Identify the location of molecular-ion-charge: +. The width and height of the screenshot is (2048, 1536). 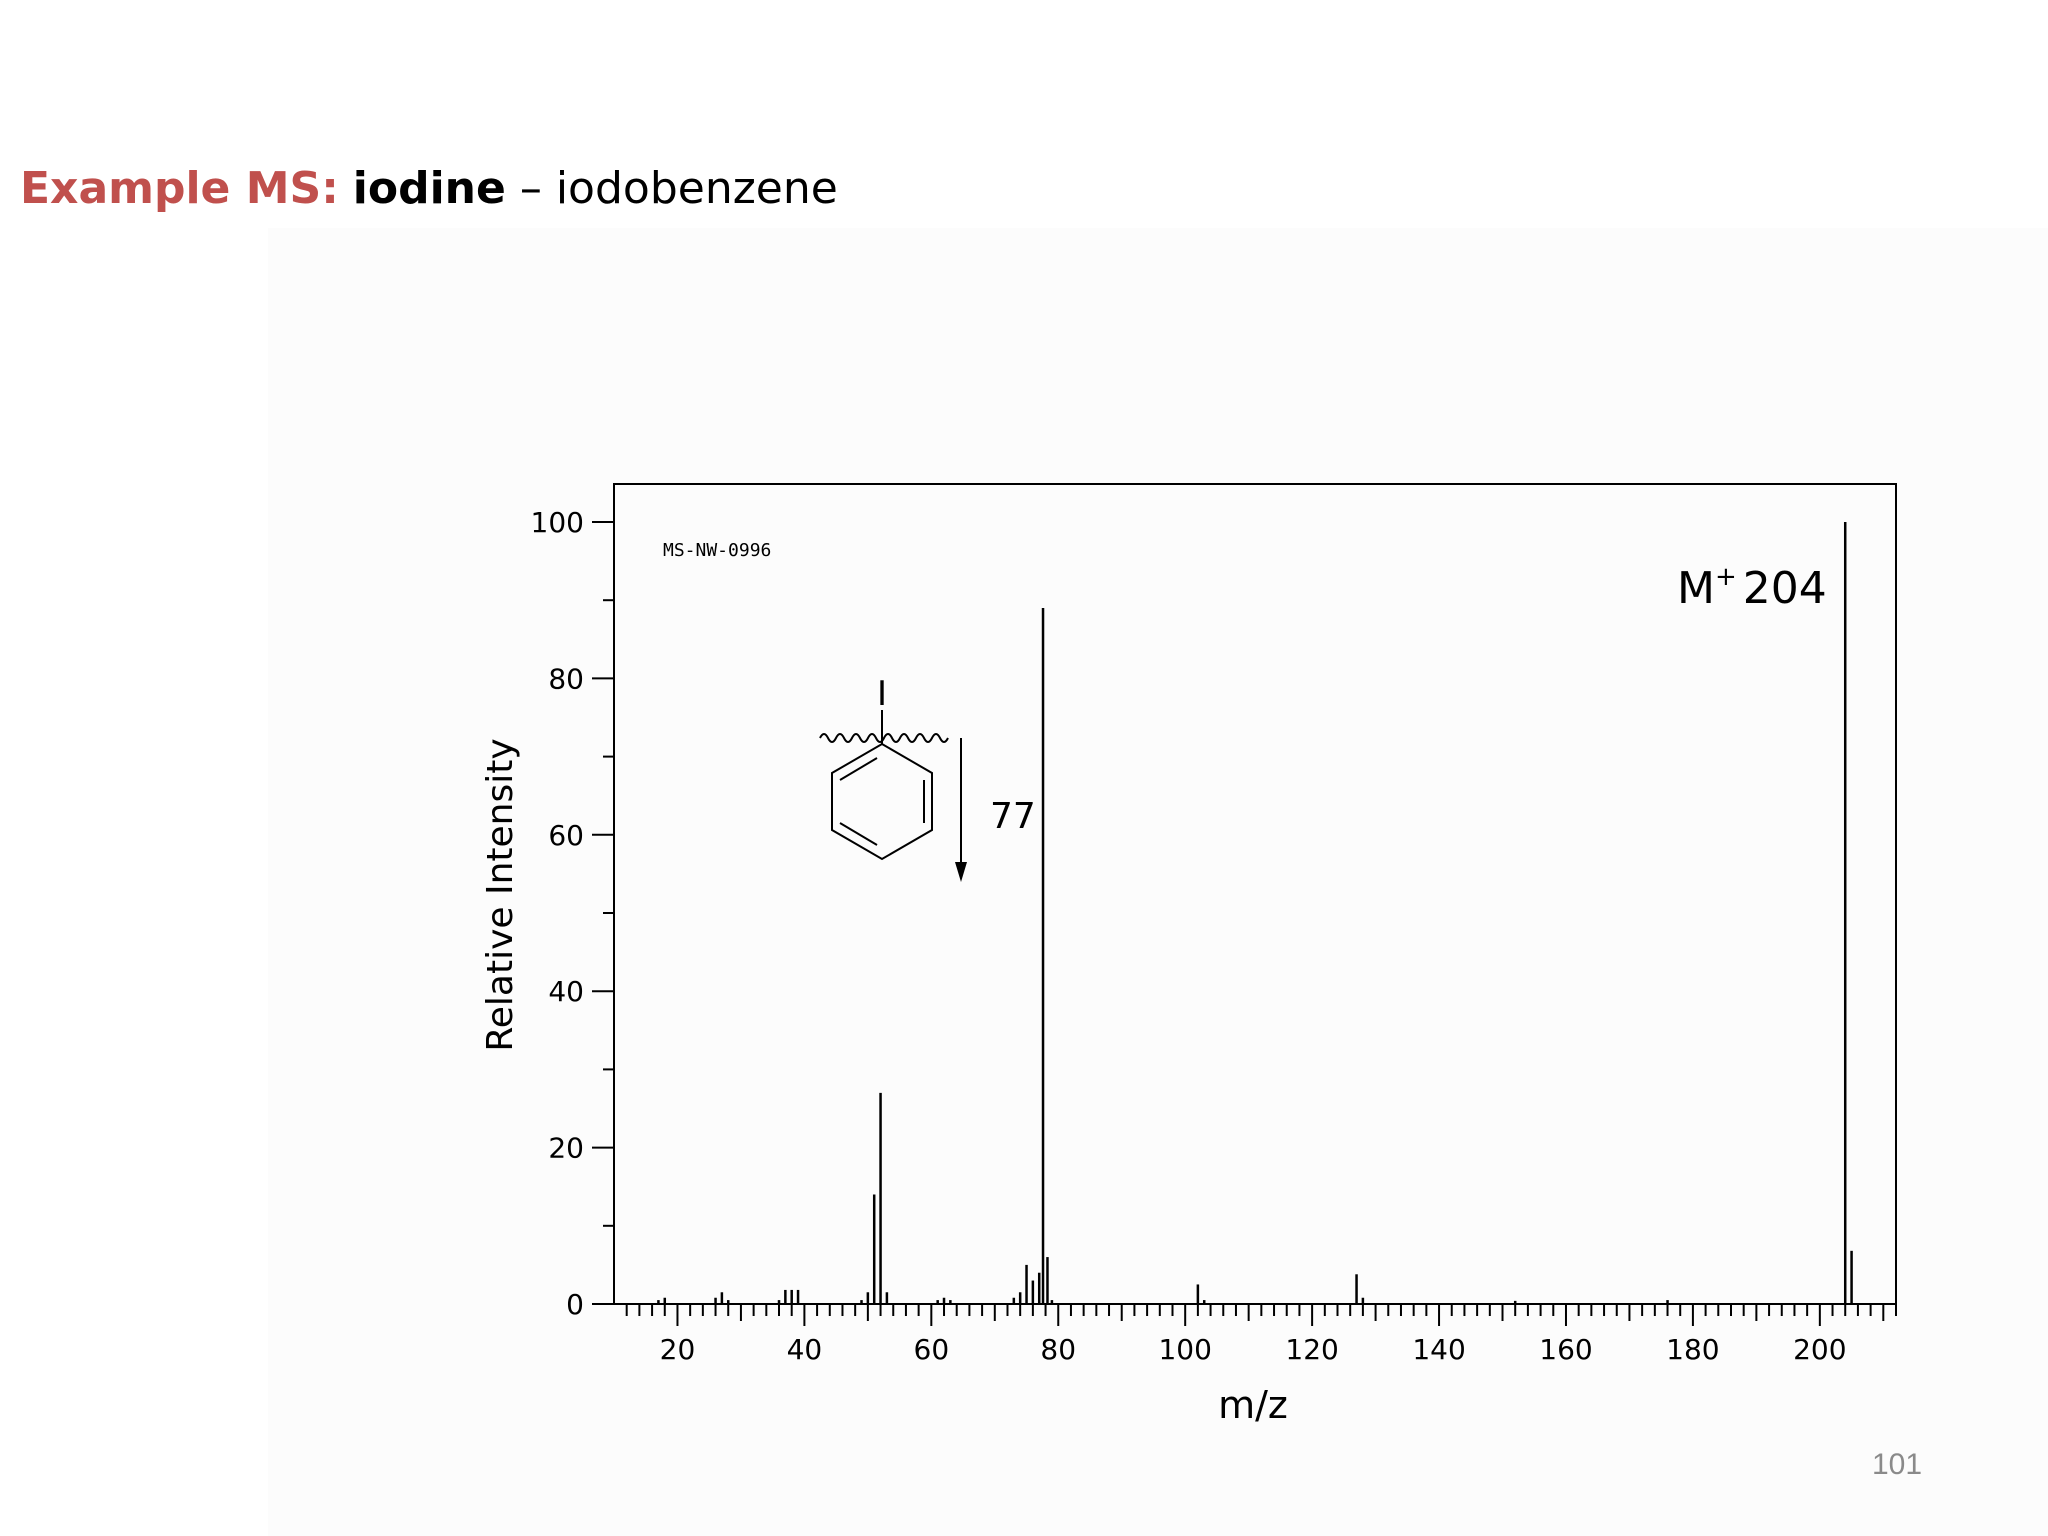
(1726, 577).